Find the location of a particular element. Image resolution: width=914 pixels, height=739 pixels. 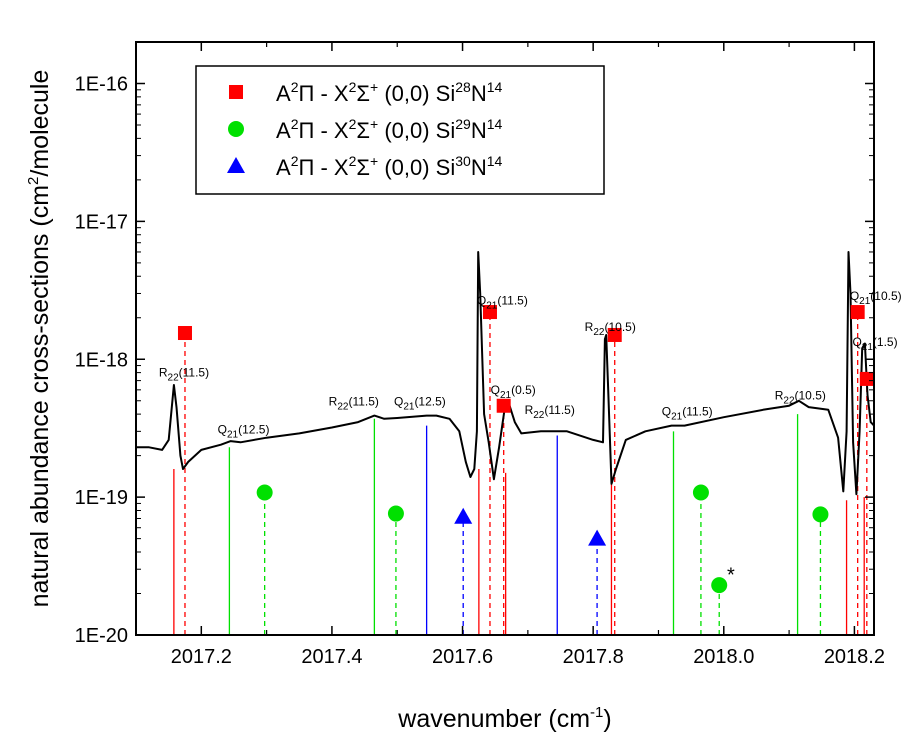

legend-box is located at coordinates (400, 130).